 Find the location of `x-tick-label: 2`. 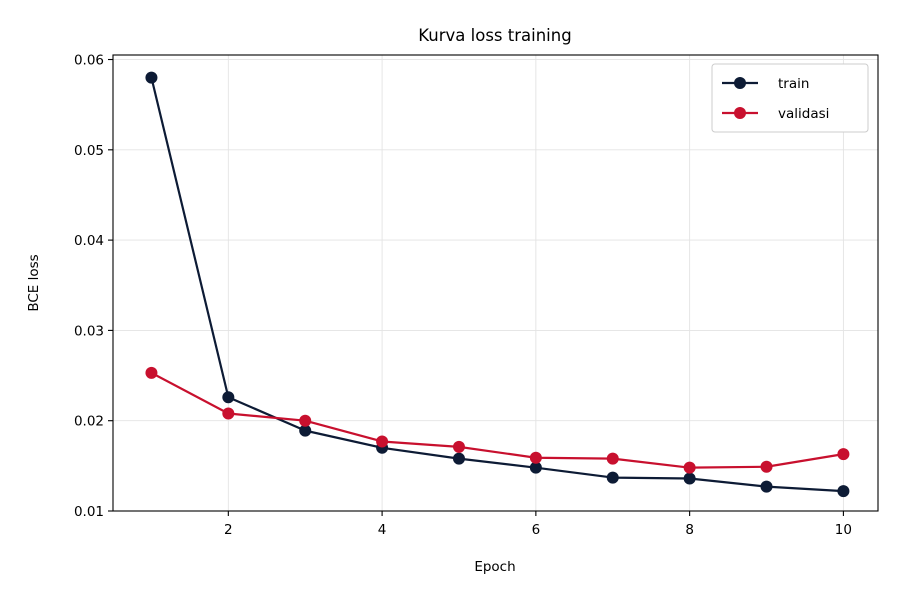

x-tick-label: 2 is located at coordinates (228, 530).